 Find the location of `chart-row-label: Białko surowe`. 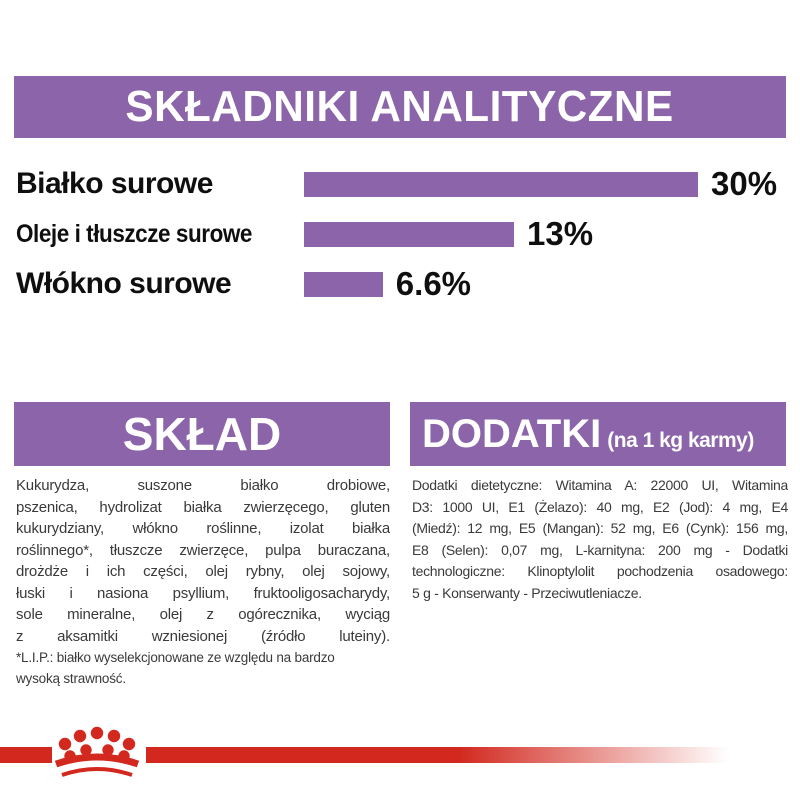

chart-row-label: Białko surowe is located at coordinates (114, 183).